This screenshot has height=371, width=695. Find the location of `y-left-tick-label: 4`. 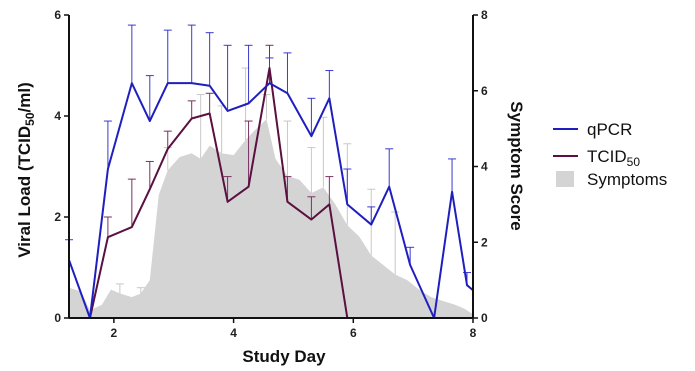

y-left-tick-label: 4 is located at coordinates (57, 116).